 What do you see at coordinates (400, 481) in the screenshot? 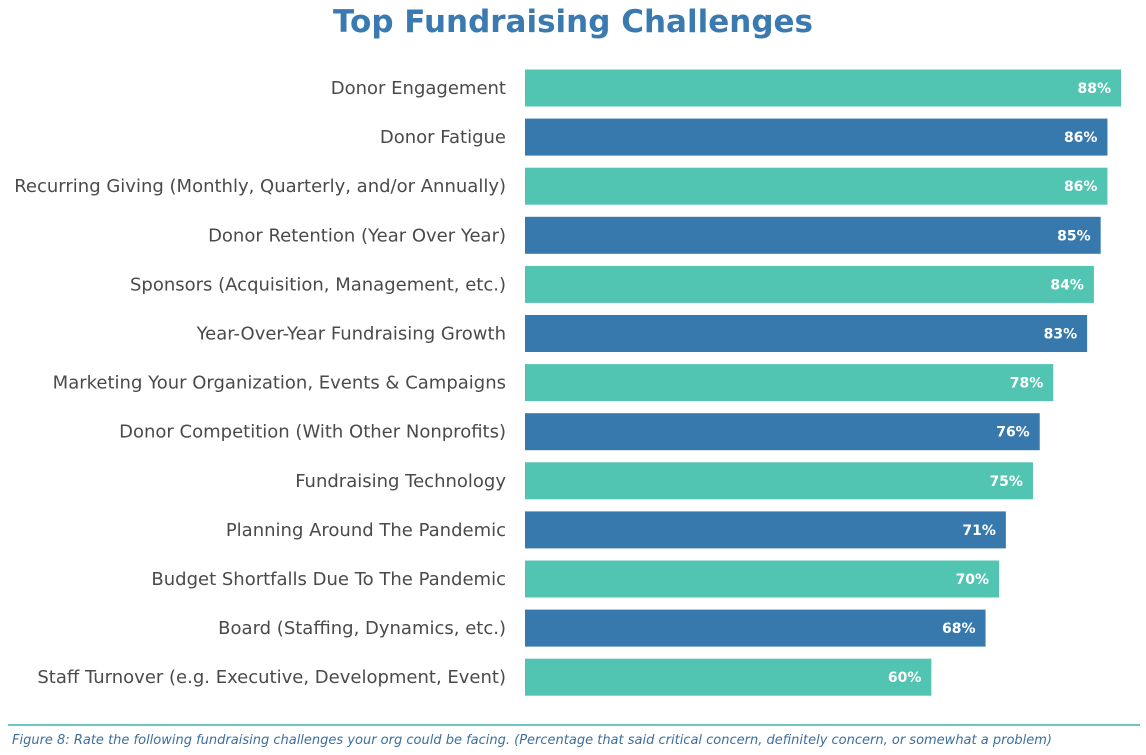
I see `category-label: Fundraising Technology` at bounding box center [400, 481].